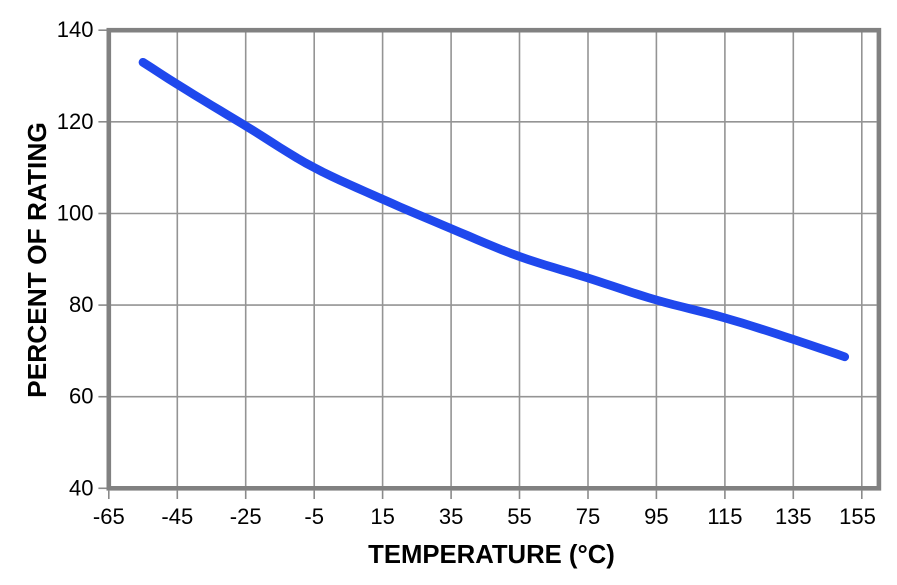  What do you see at coordinates (793, 516) in the screenshot?
I see `svg-text: 135` at bounding box center [793, 516].